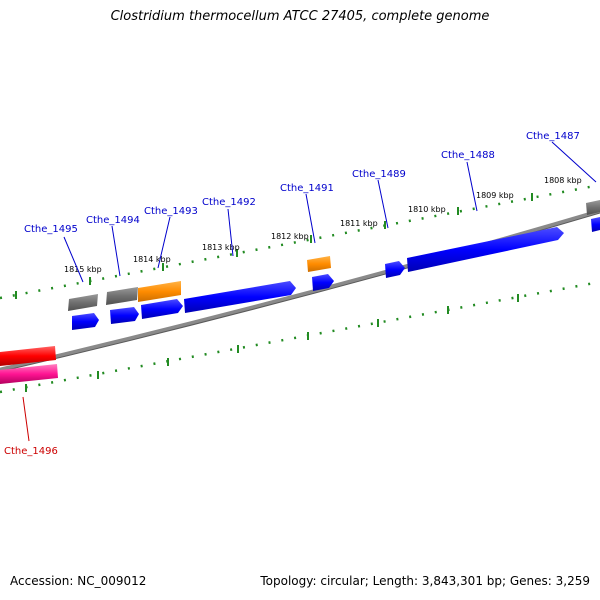 The width and height of the screenshot is (600, 600). Describe the element at coordinates (229, 202) in the screenshot. I see `gene-label-1492: Cthe_1492` at that location.